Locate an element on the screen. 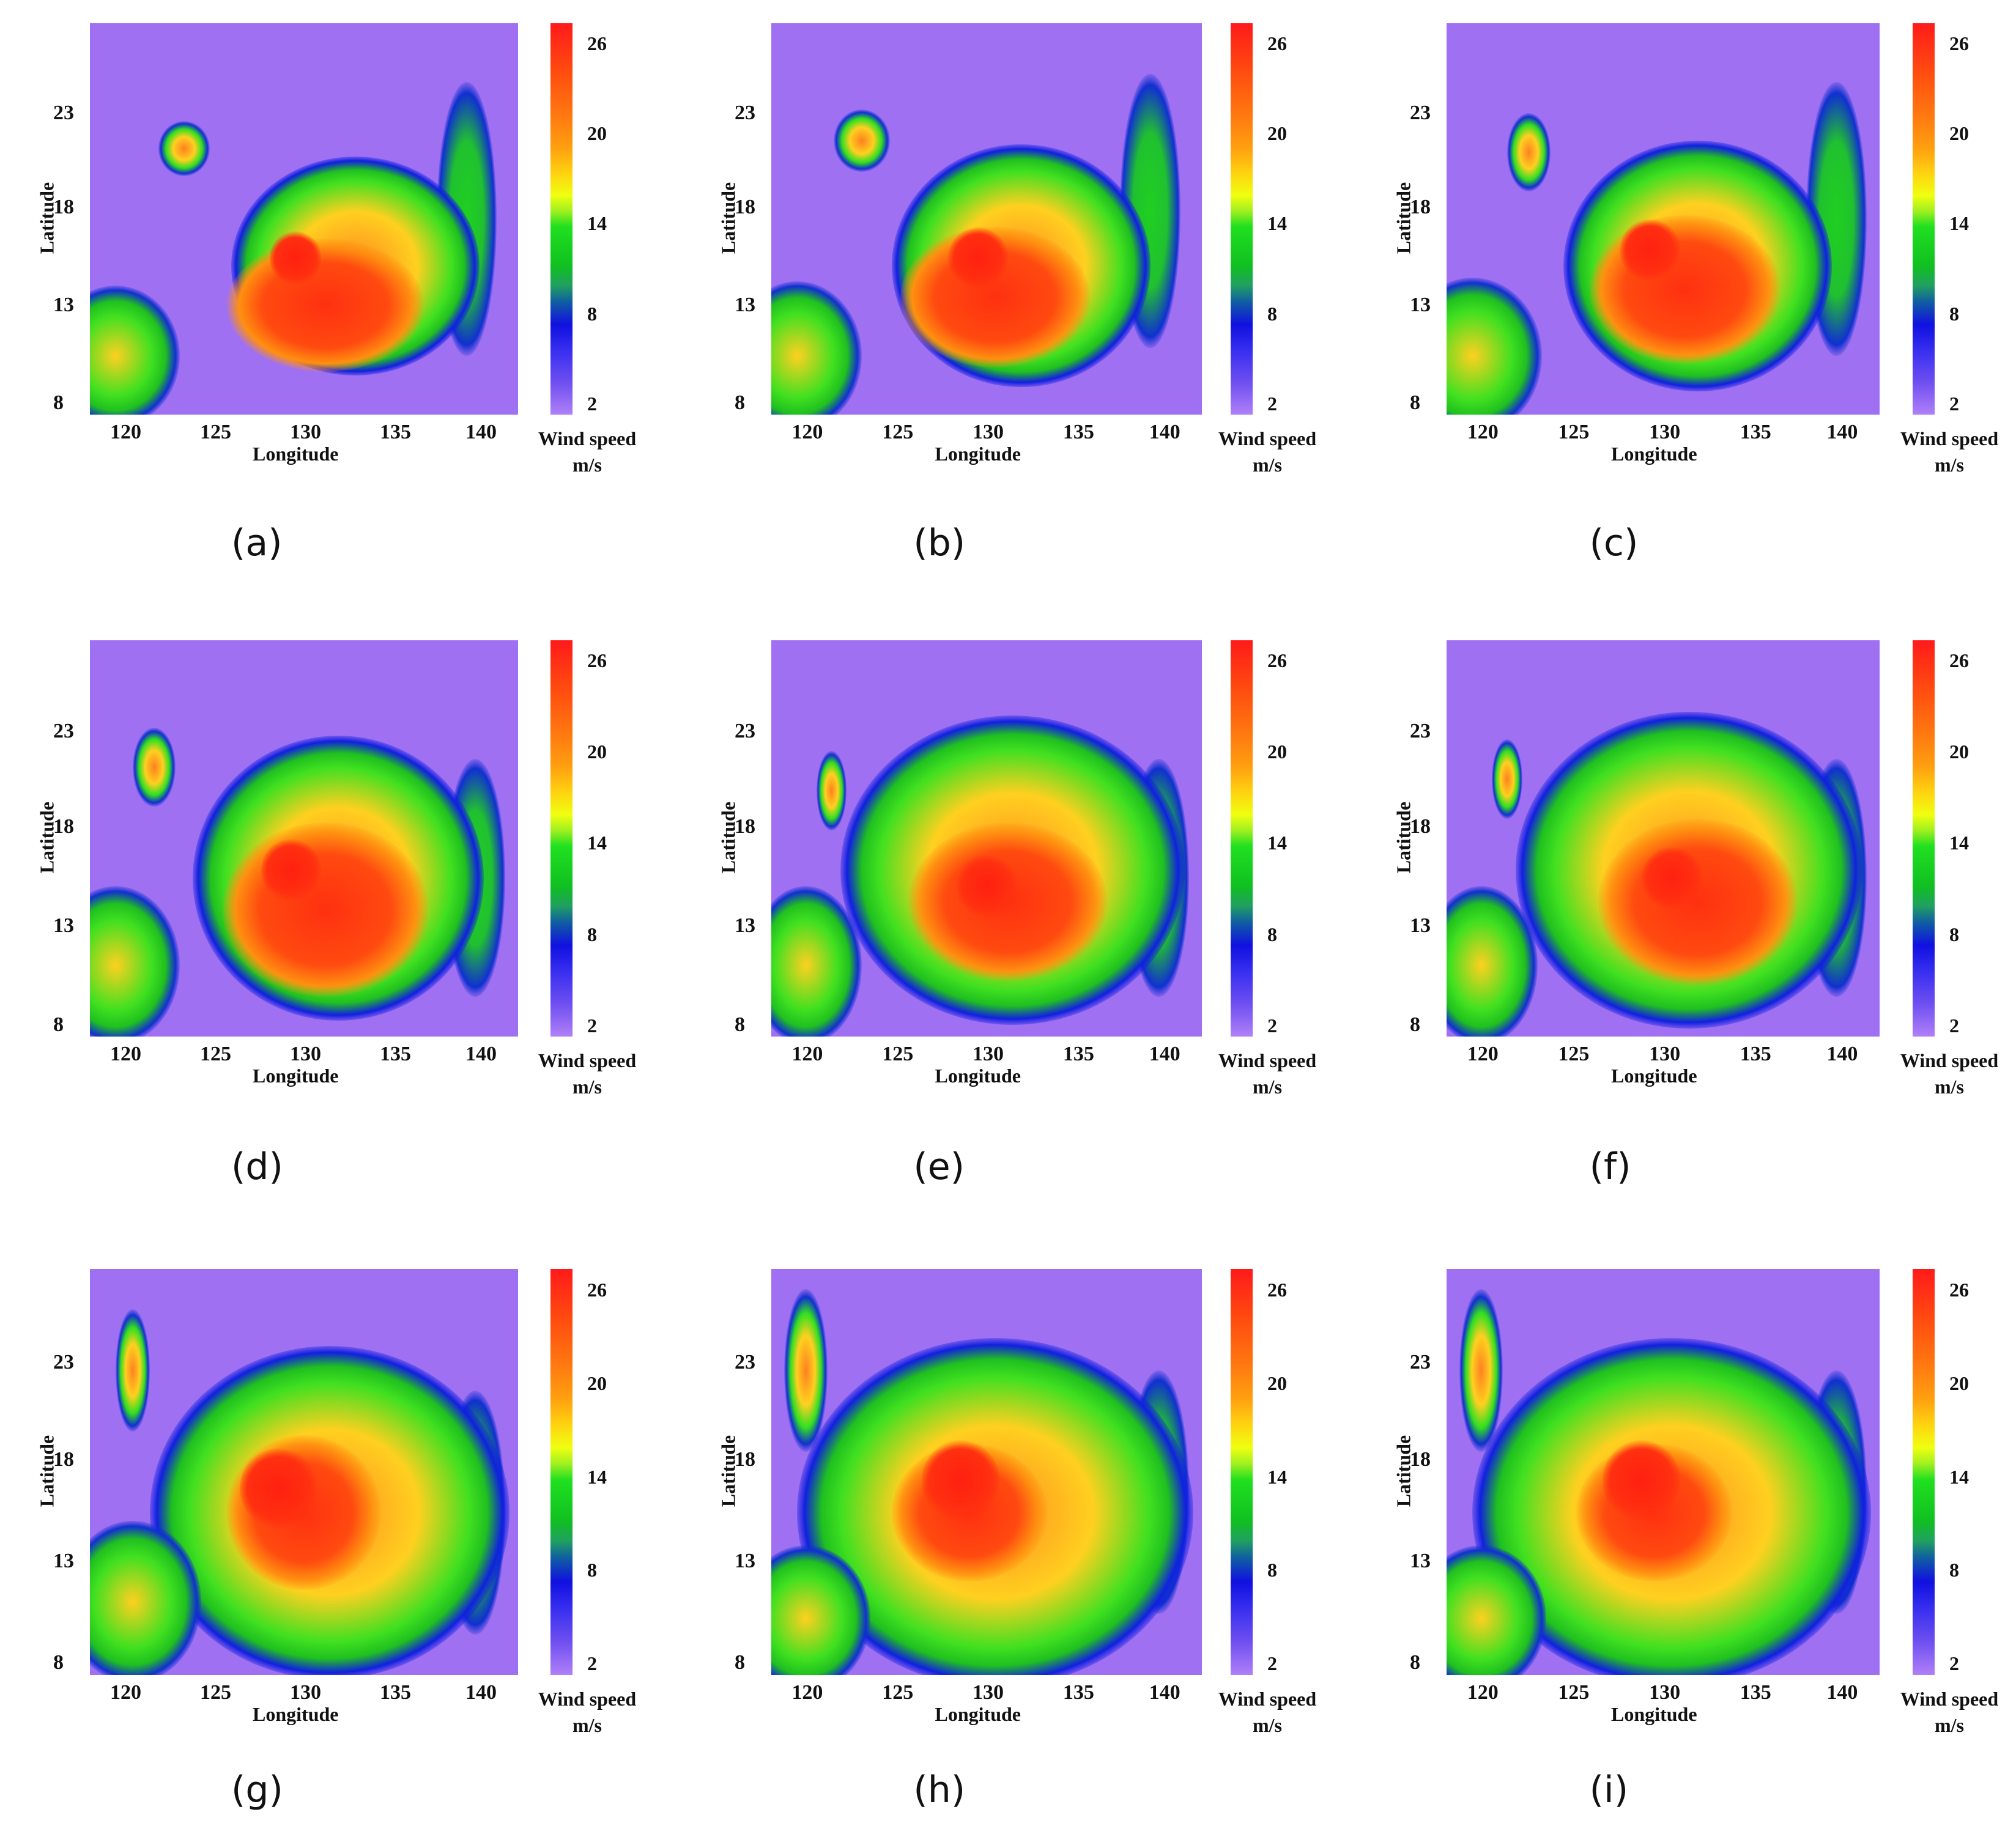 This screenshot has height=1845, width=2016. panel-label: (e) is located at coordinates (939, 1166).